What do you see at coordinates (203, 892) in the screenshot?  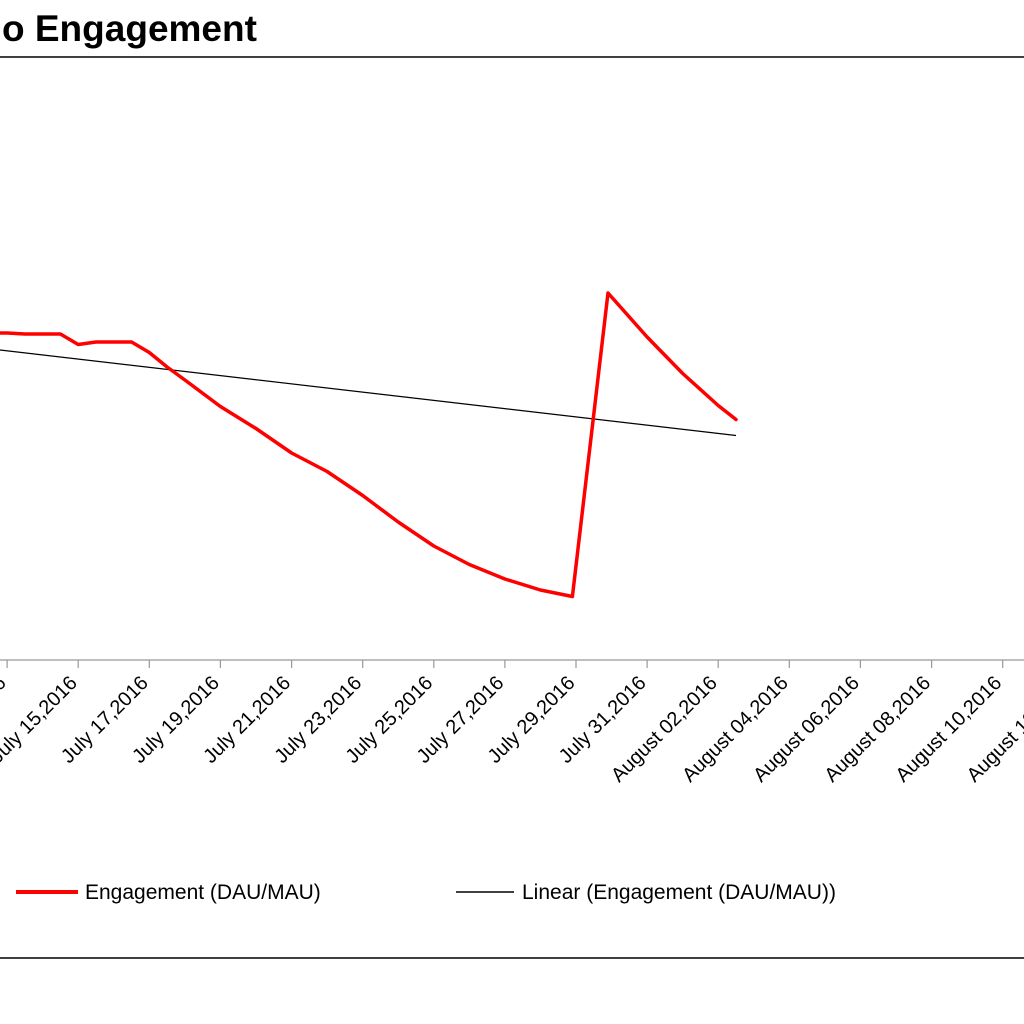 I see `legend-label-engagement: Engagement (DAU/MAU)` at bounding box center [203, 892].